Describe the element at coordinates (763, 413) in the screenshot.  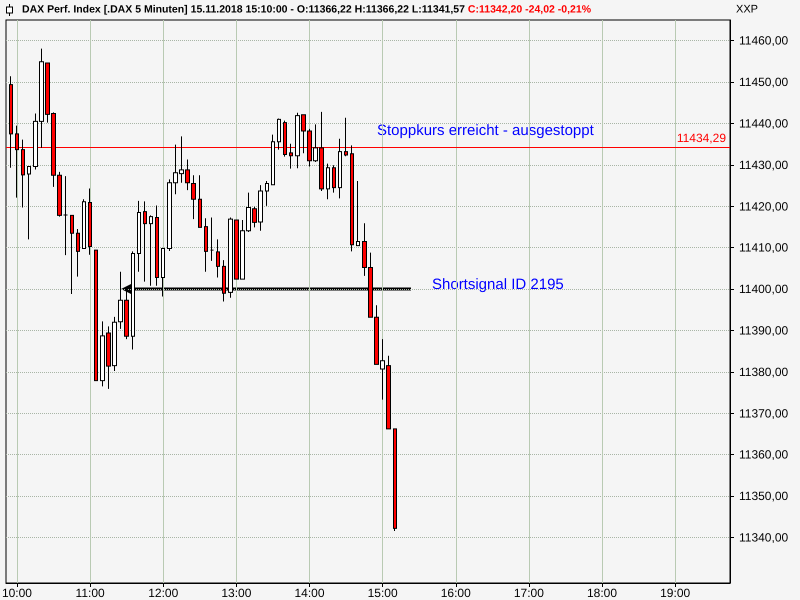
I see `y-tick-label: 11370,00` at that location.